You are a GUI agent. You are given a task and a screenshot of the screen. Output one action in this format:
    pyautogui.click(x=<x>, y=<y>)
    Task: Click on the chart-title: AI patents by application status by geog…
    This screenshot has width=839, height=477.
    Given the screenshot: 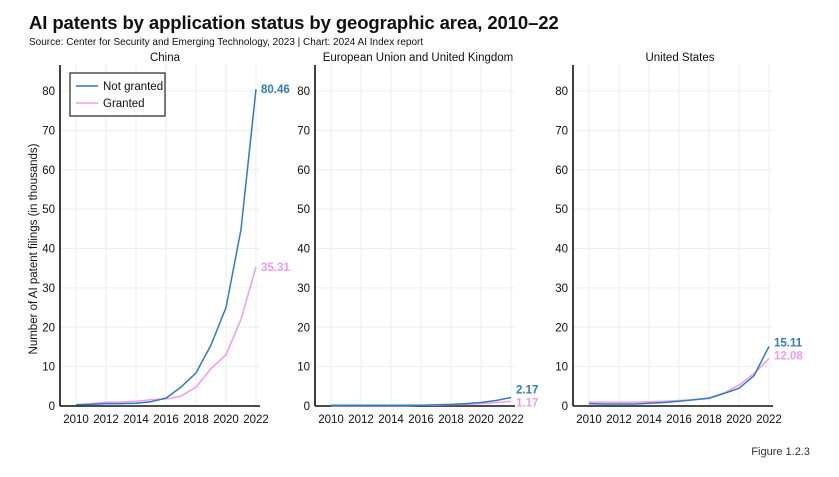 What is the action you would take?
    pyautogui.click(x=294, y=22)
    